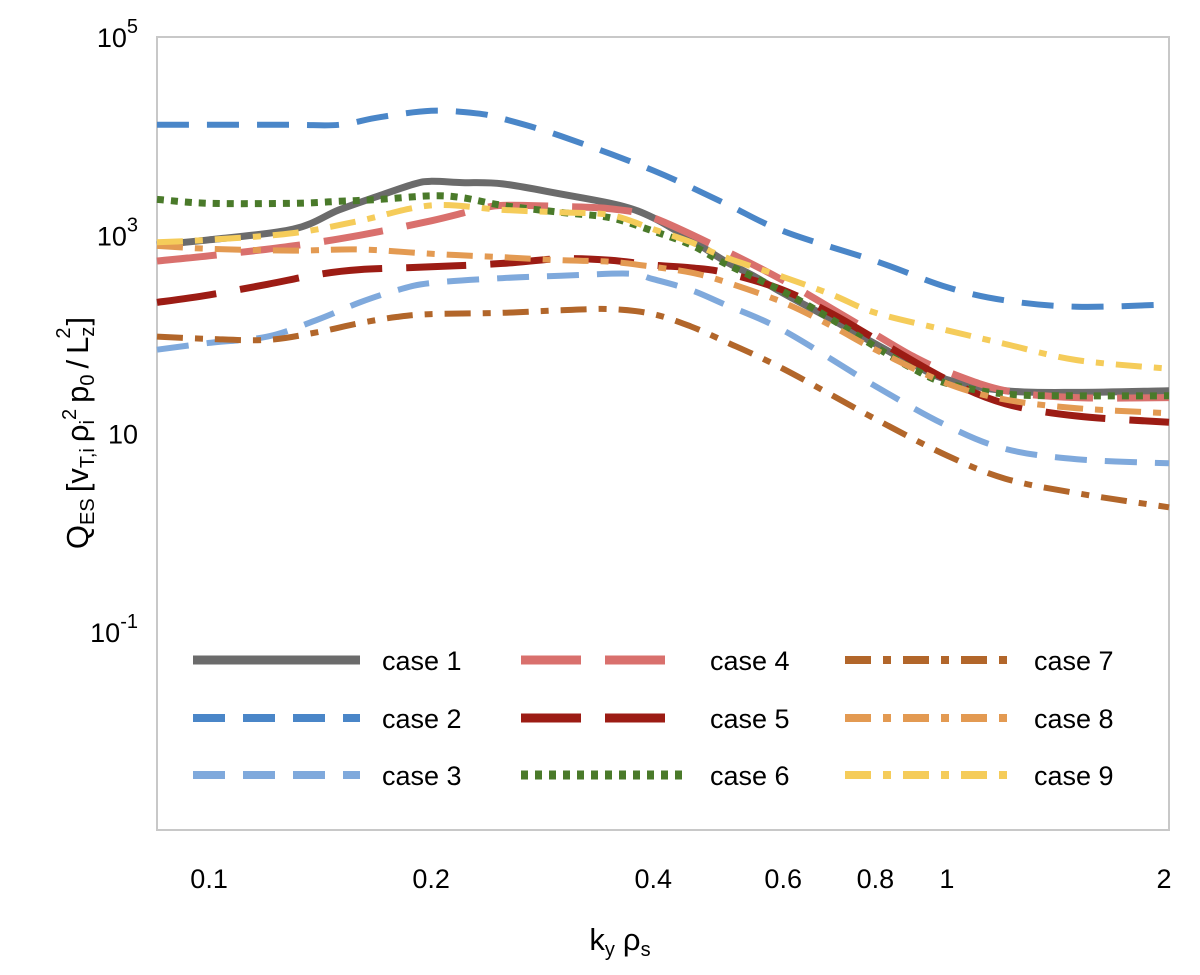 The width and height of the screenshot is (1200, 975). Describe the element at coordinates (117, 34) in the screenshot. I see `y-tick-label: 10⁵` at that location.